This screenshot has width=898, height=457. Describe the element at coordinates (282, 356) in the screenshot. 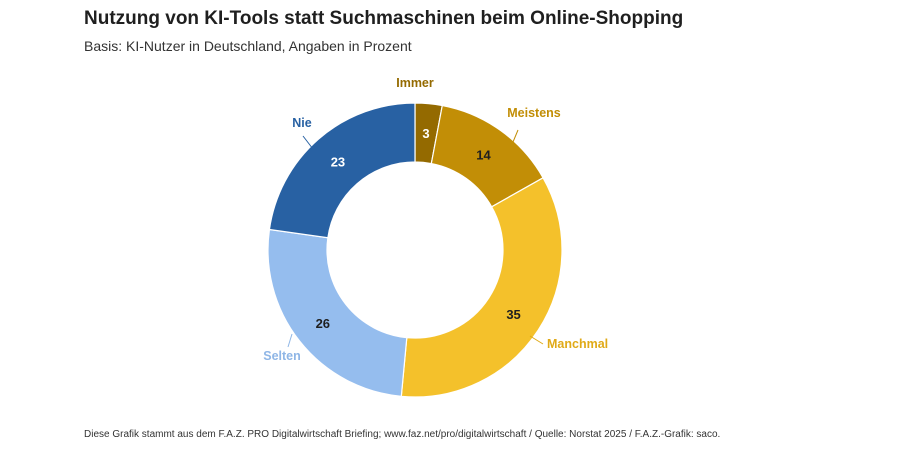

I see `category-label-selten: Selten` at that location.